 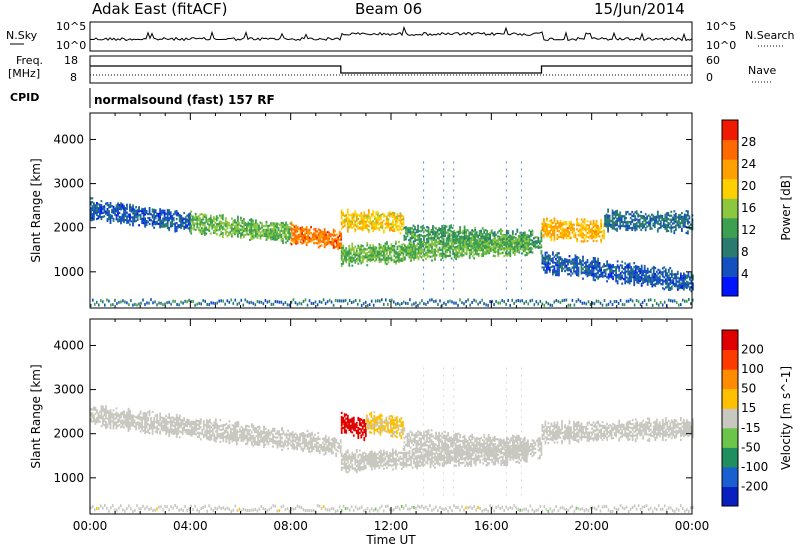 What do you see at coordinates (184, 100) in the screenshot?
I see `cpid-text: normalsound (fast) 157 RF` at bounding box center [184, 100].